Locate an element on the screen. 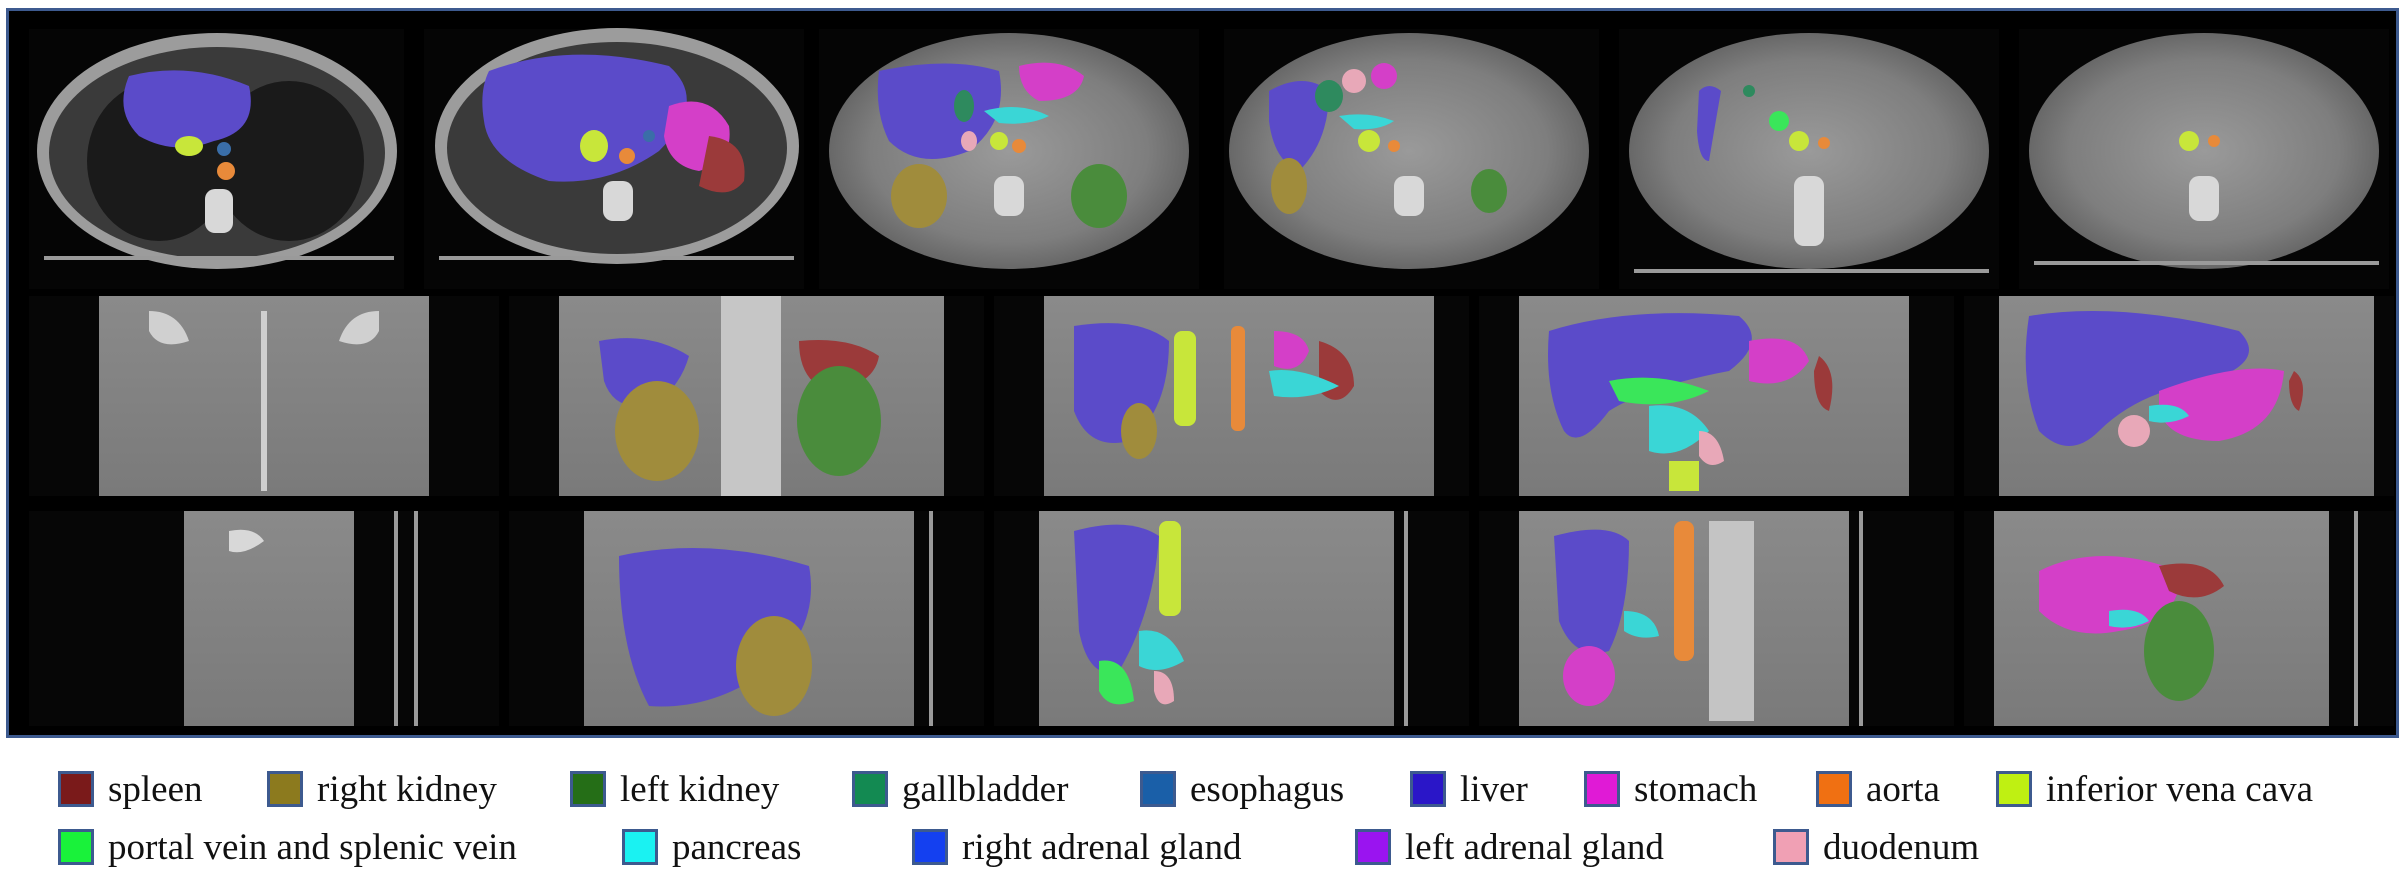  legend-label: right kidney is located at coordinates (407, 789).